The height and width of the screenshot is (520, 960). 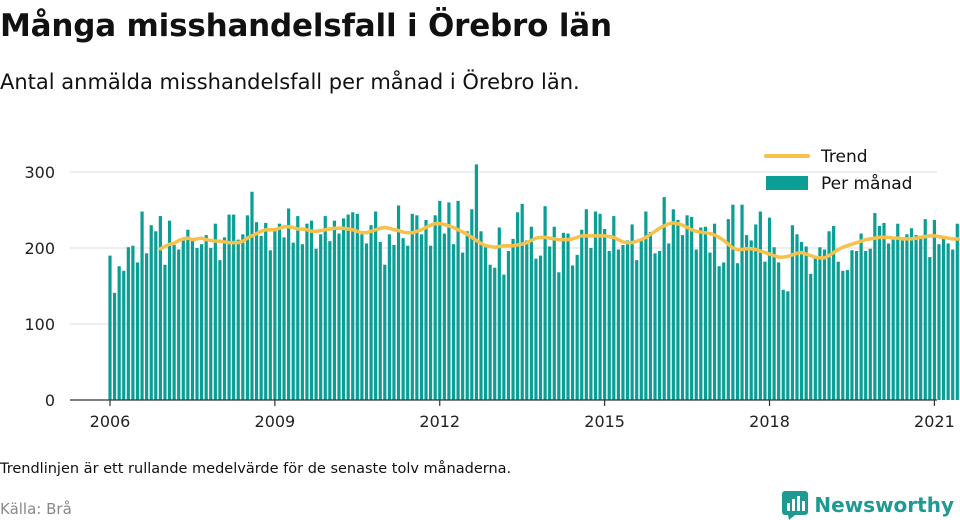 I want to click on trend-line-group, so click(x=559, y=240).